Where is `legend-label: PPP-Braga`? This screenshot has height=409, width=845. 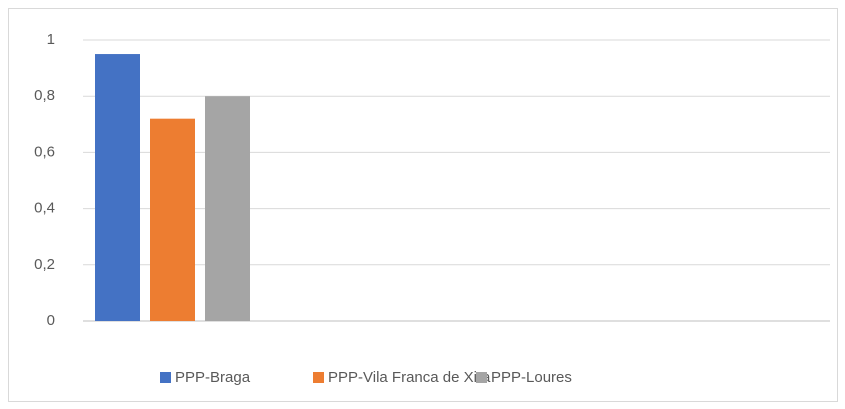 legend-label: PPP-Braga is located at coordinates (213, 377).